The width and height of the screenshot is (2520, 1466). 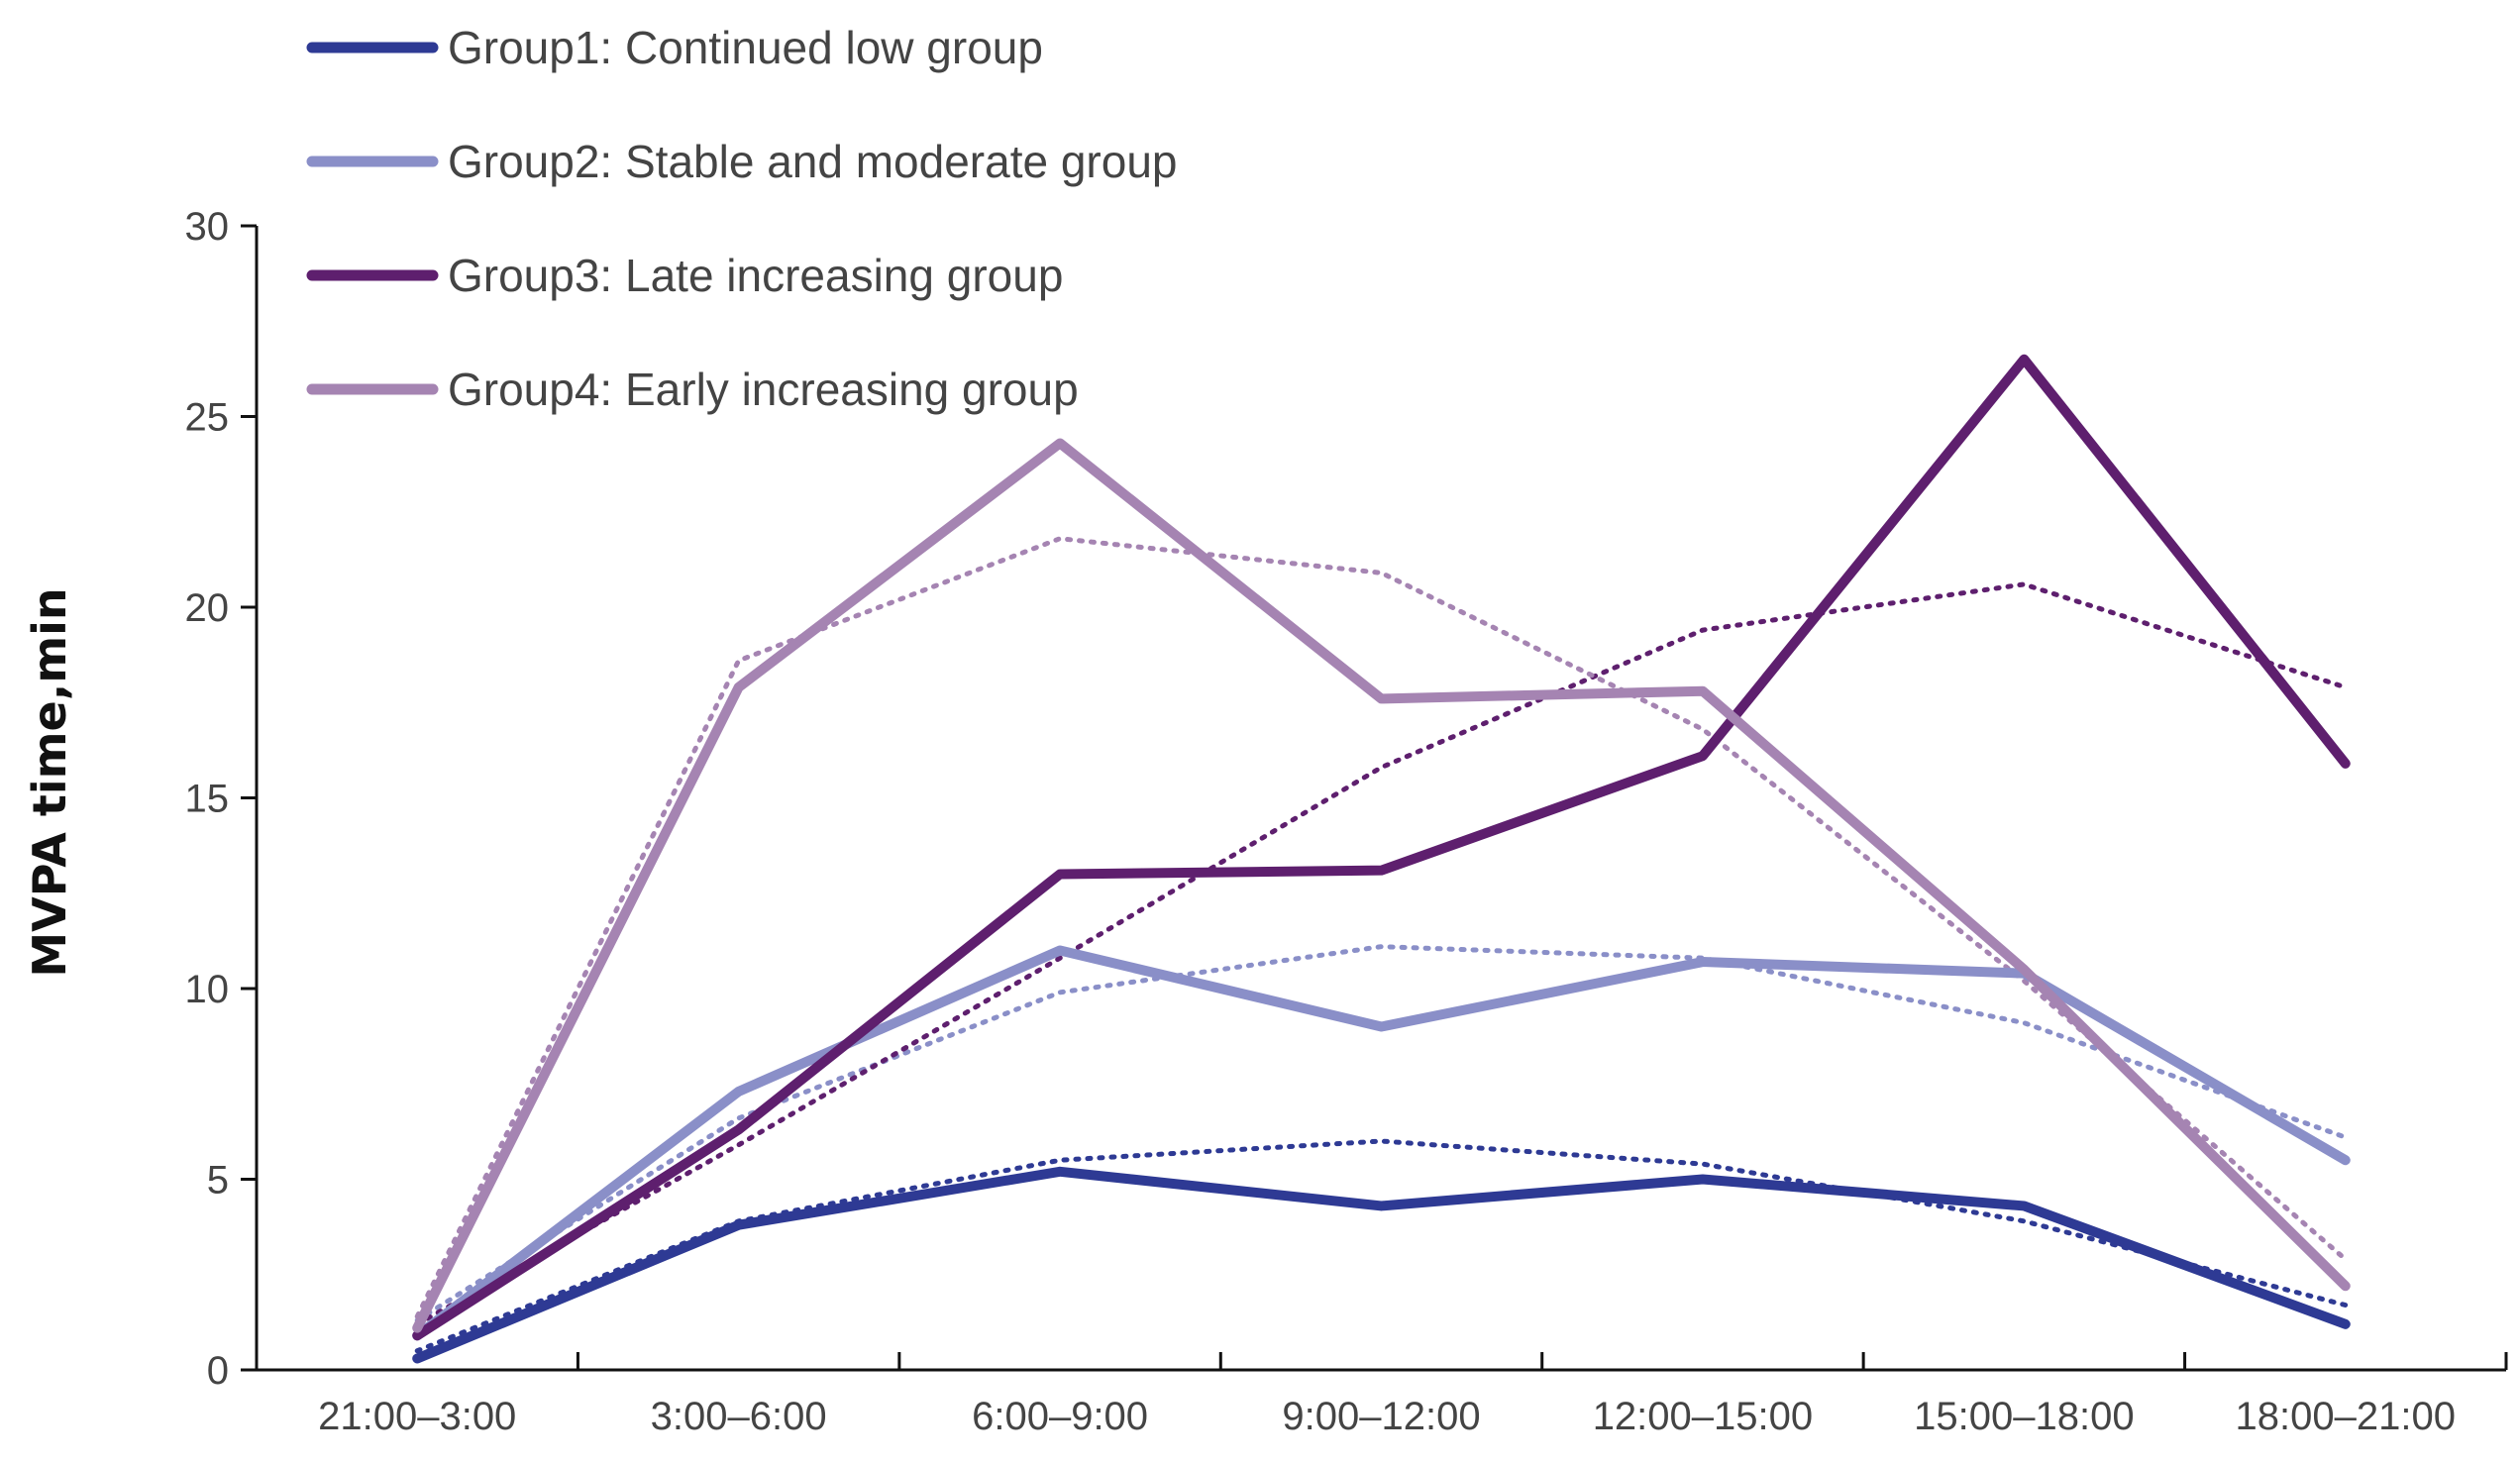 I want to click on y-axis-label: MVPA time,min, so click(x=49, y=782).